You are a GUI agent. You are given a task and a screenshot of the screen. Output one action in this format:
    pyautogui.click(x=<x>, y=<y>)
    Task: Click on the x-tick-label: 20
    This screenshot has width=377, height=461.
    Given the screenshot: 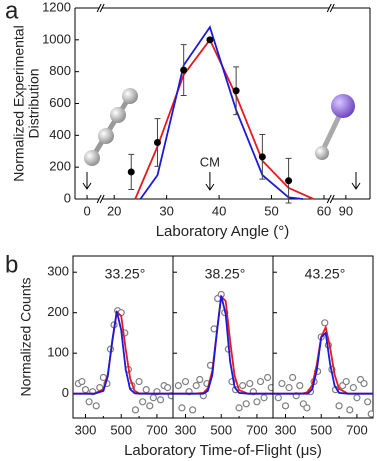 What is the action you would take?
    pyautogui.click(x=114, y=210)
    